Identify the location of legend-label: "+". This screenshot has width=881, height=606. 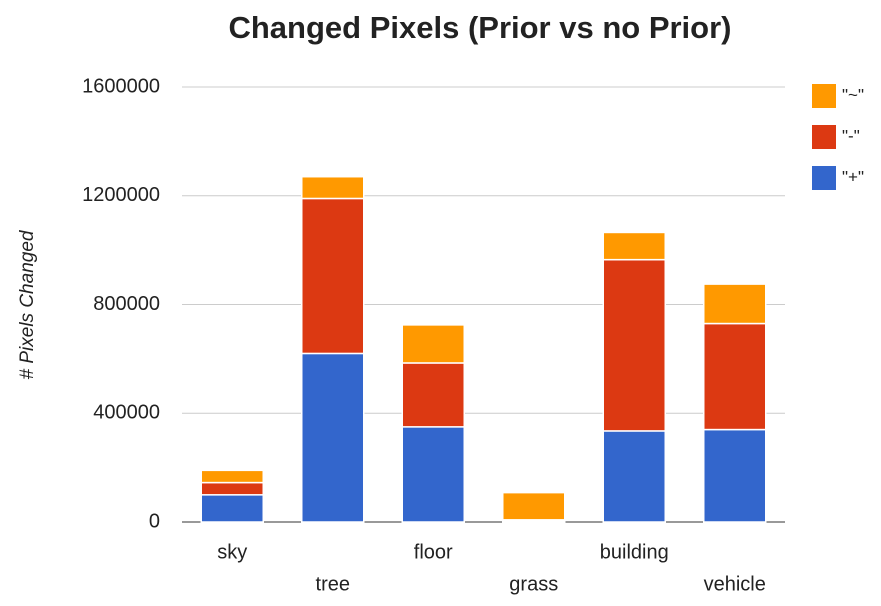
(853, 176).